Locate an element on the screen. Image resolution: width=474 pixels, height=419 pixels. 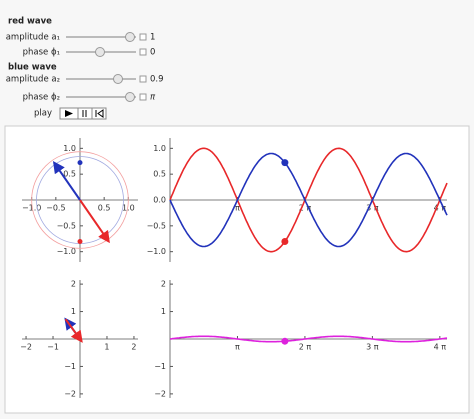
blue-point is located at coordinates (285, 163).